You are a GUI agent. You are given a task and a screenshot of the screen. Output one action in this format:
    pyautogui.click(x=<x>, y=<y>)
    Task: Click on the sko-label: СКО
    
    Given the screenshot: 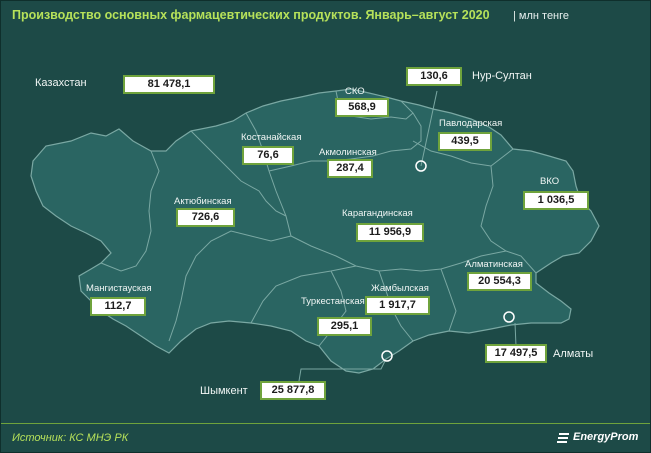 What is the action you would take?
    pyautogui.click(x=355, y=91)
    